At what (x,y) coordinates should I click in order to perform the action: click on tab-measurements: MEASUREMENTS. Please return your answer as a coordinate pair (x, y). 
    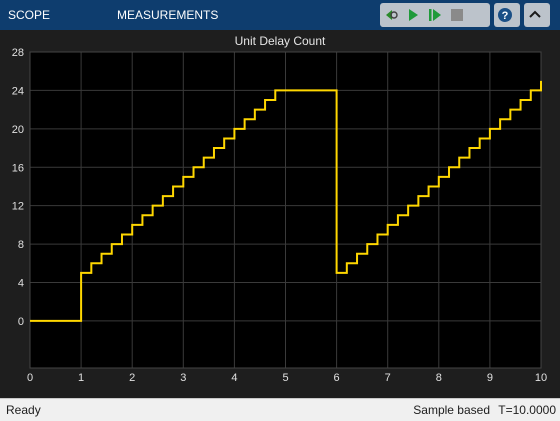
    Looking at the image, I should click on (168, 15).